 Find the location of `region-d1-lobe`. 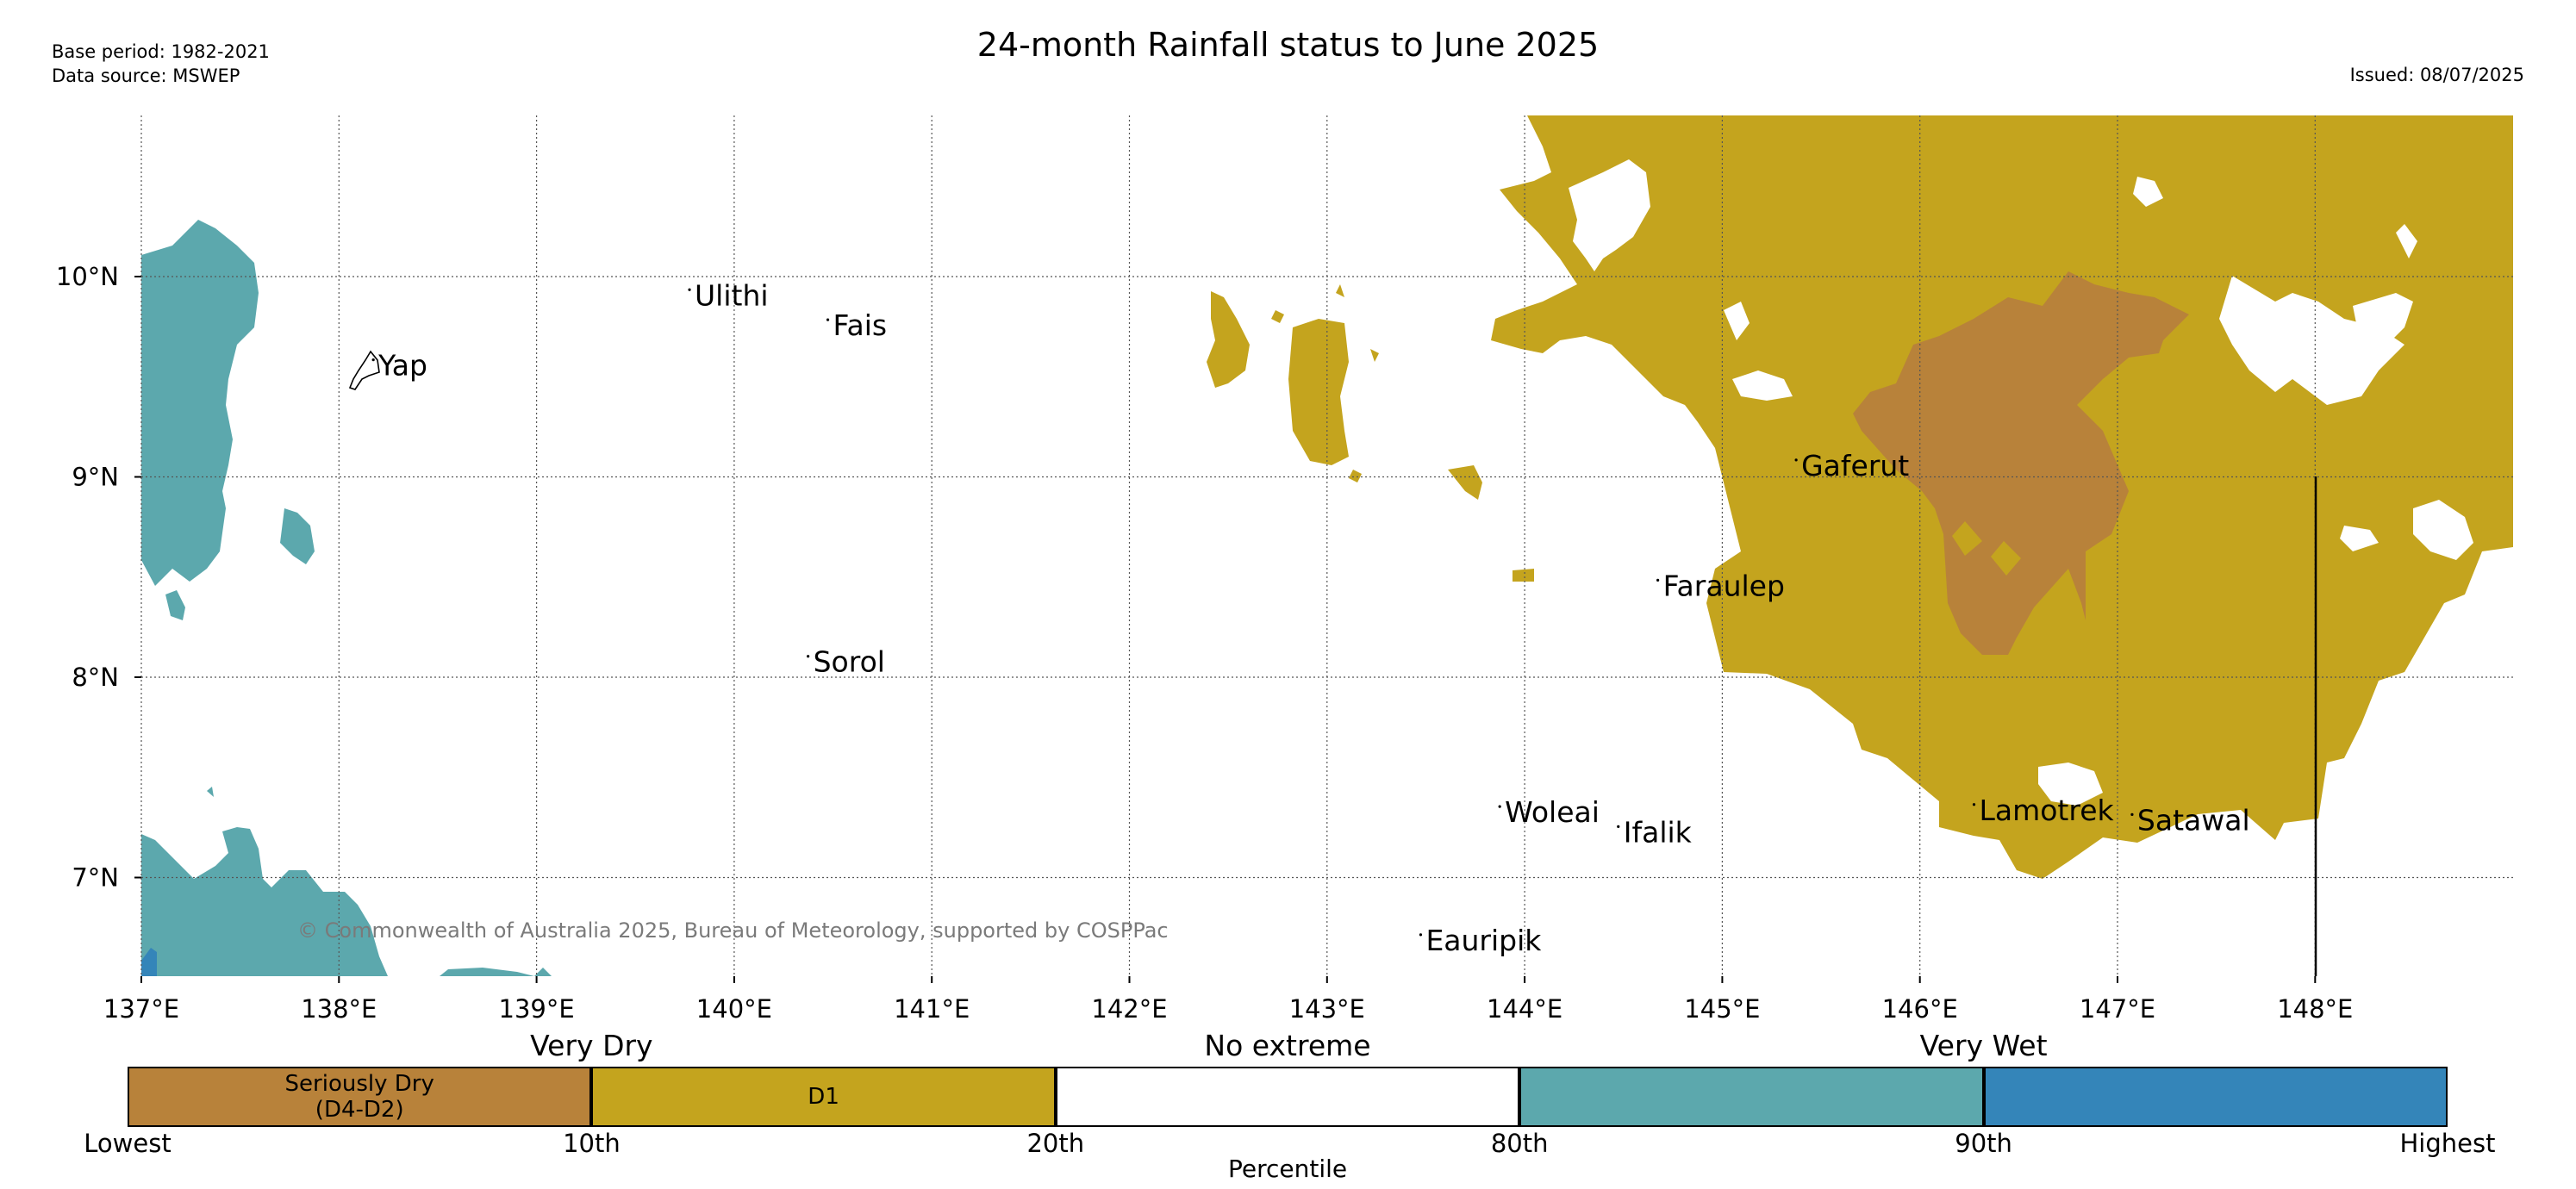

region-d1-lobe is located at coordinates (1318, 392).